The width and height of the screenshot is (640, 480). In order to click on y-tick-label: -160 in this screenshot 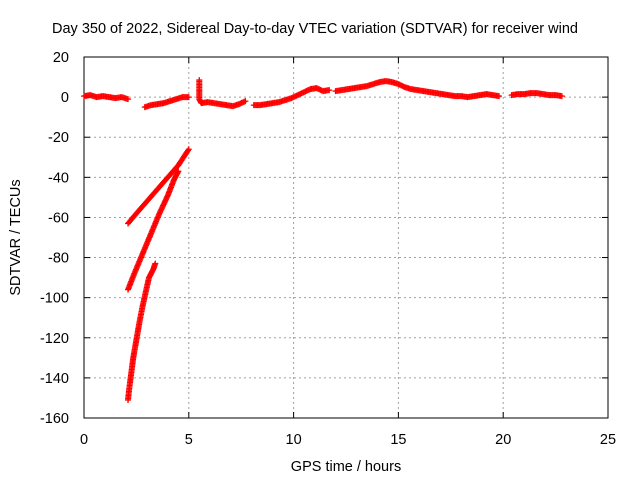, I will do `click(54, 419)`.